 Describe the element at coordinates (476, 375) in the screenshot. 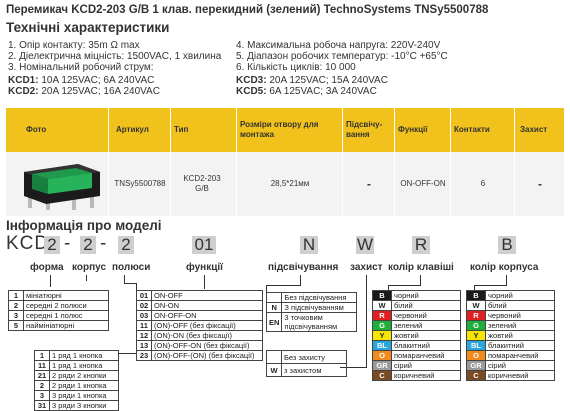

I see `body-color-code: C` at that location.